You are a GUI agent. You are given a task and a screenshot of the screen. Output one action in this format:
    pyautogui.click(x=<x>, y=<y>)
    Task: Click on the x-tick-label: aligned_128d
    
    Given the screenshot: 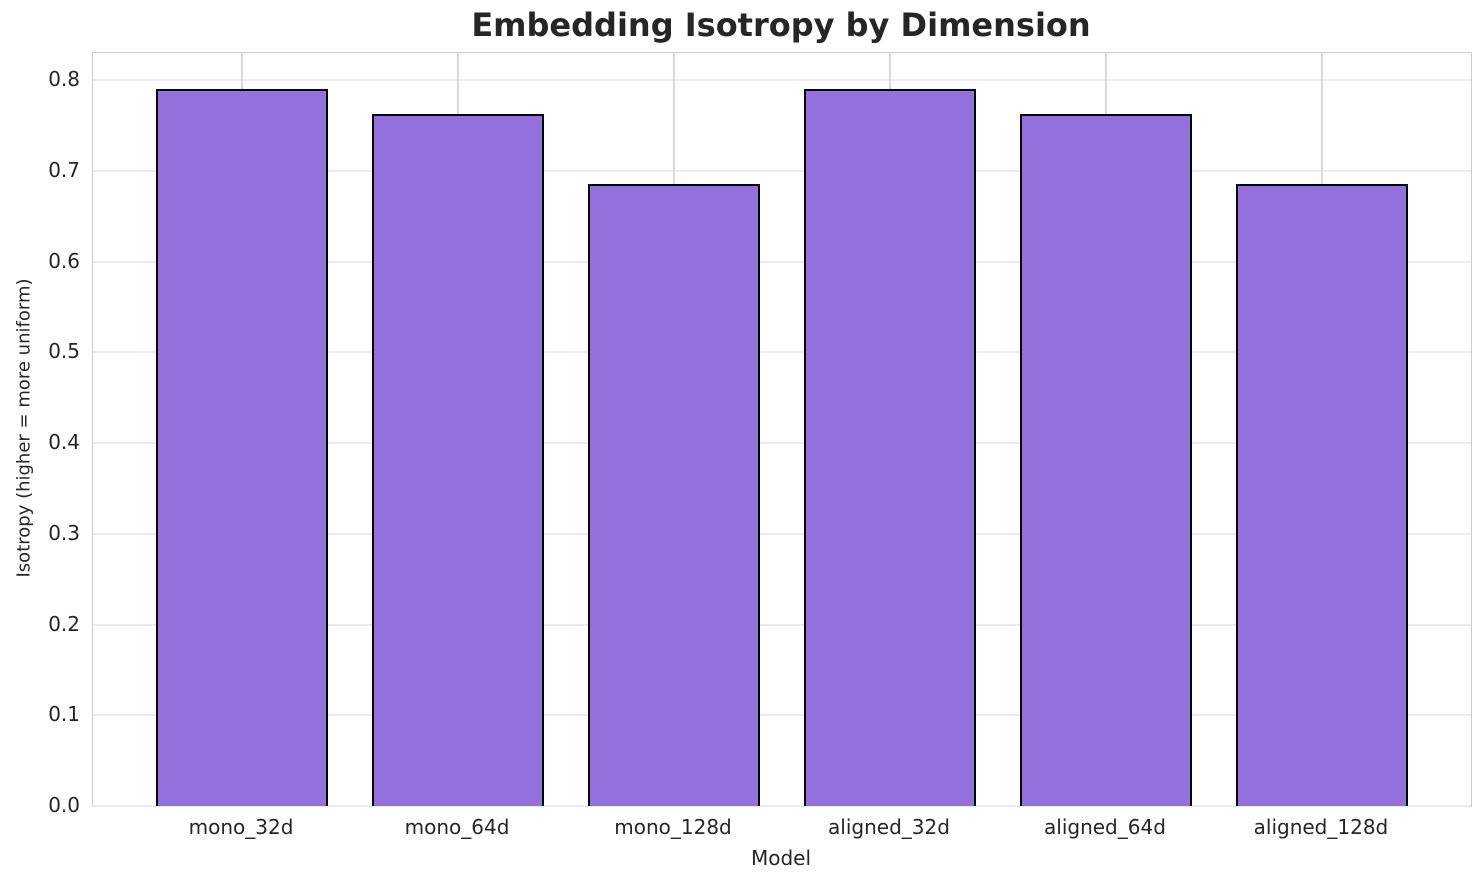 What is the action you would take?
    pyautogui.click(x=1321, y=827)
    